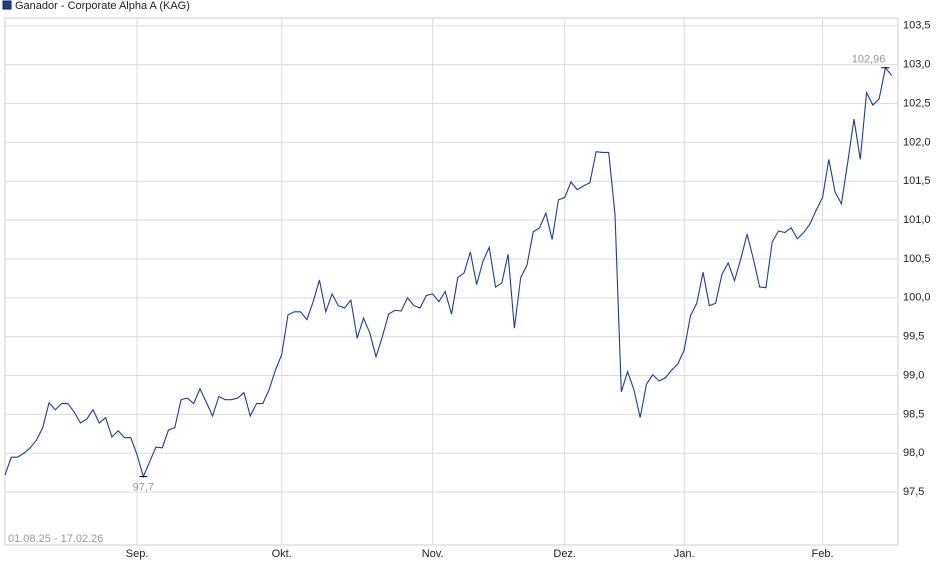  Describe the element at coordinates (917, 181) in the screenshot. I see `y-tick-label: 101,5` at that location.